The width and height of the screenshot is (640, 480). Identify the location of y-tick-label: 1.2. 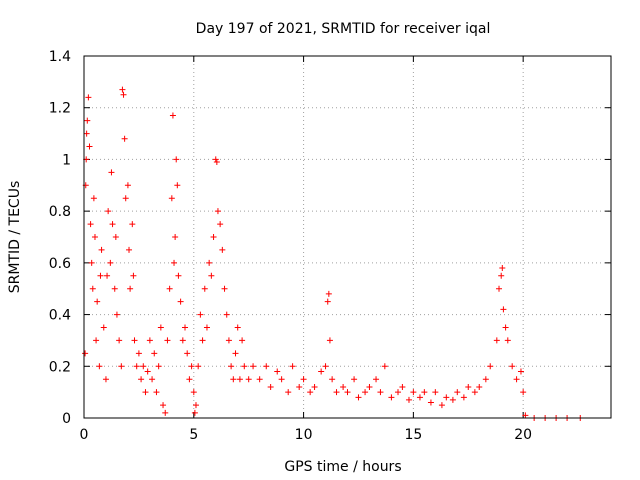
(60, 109).